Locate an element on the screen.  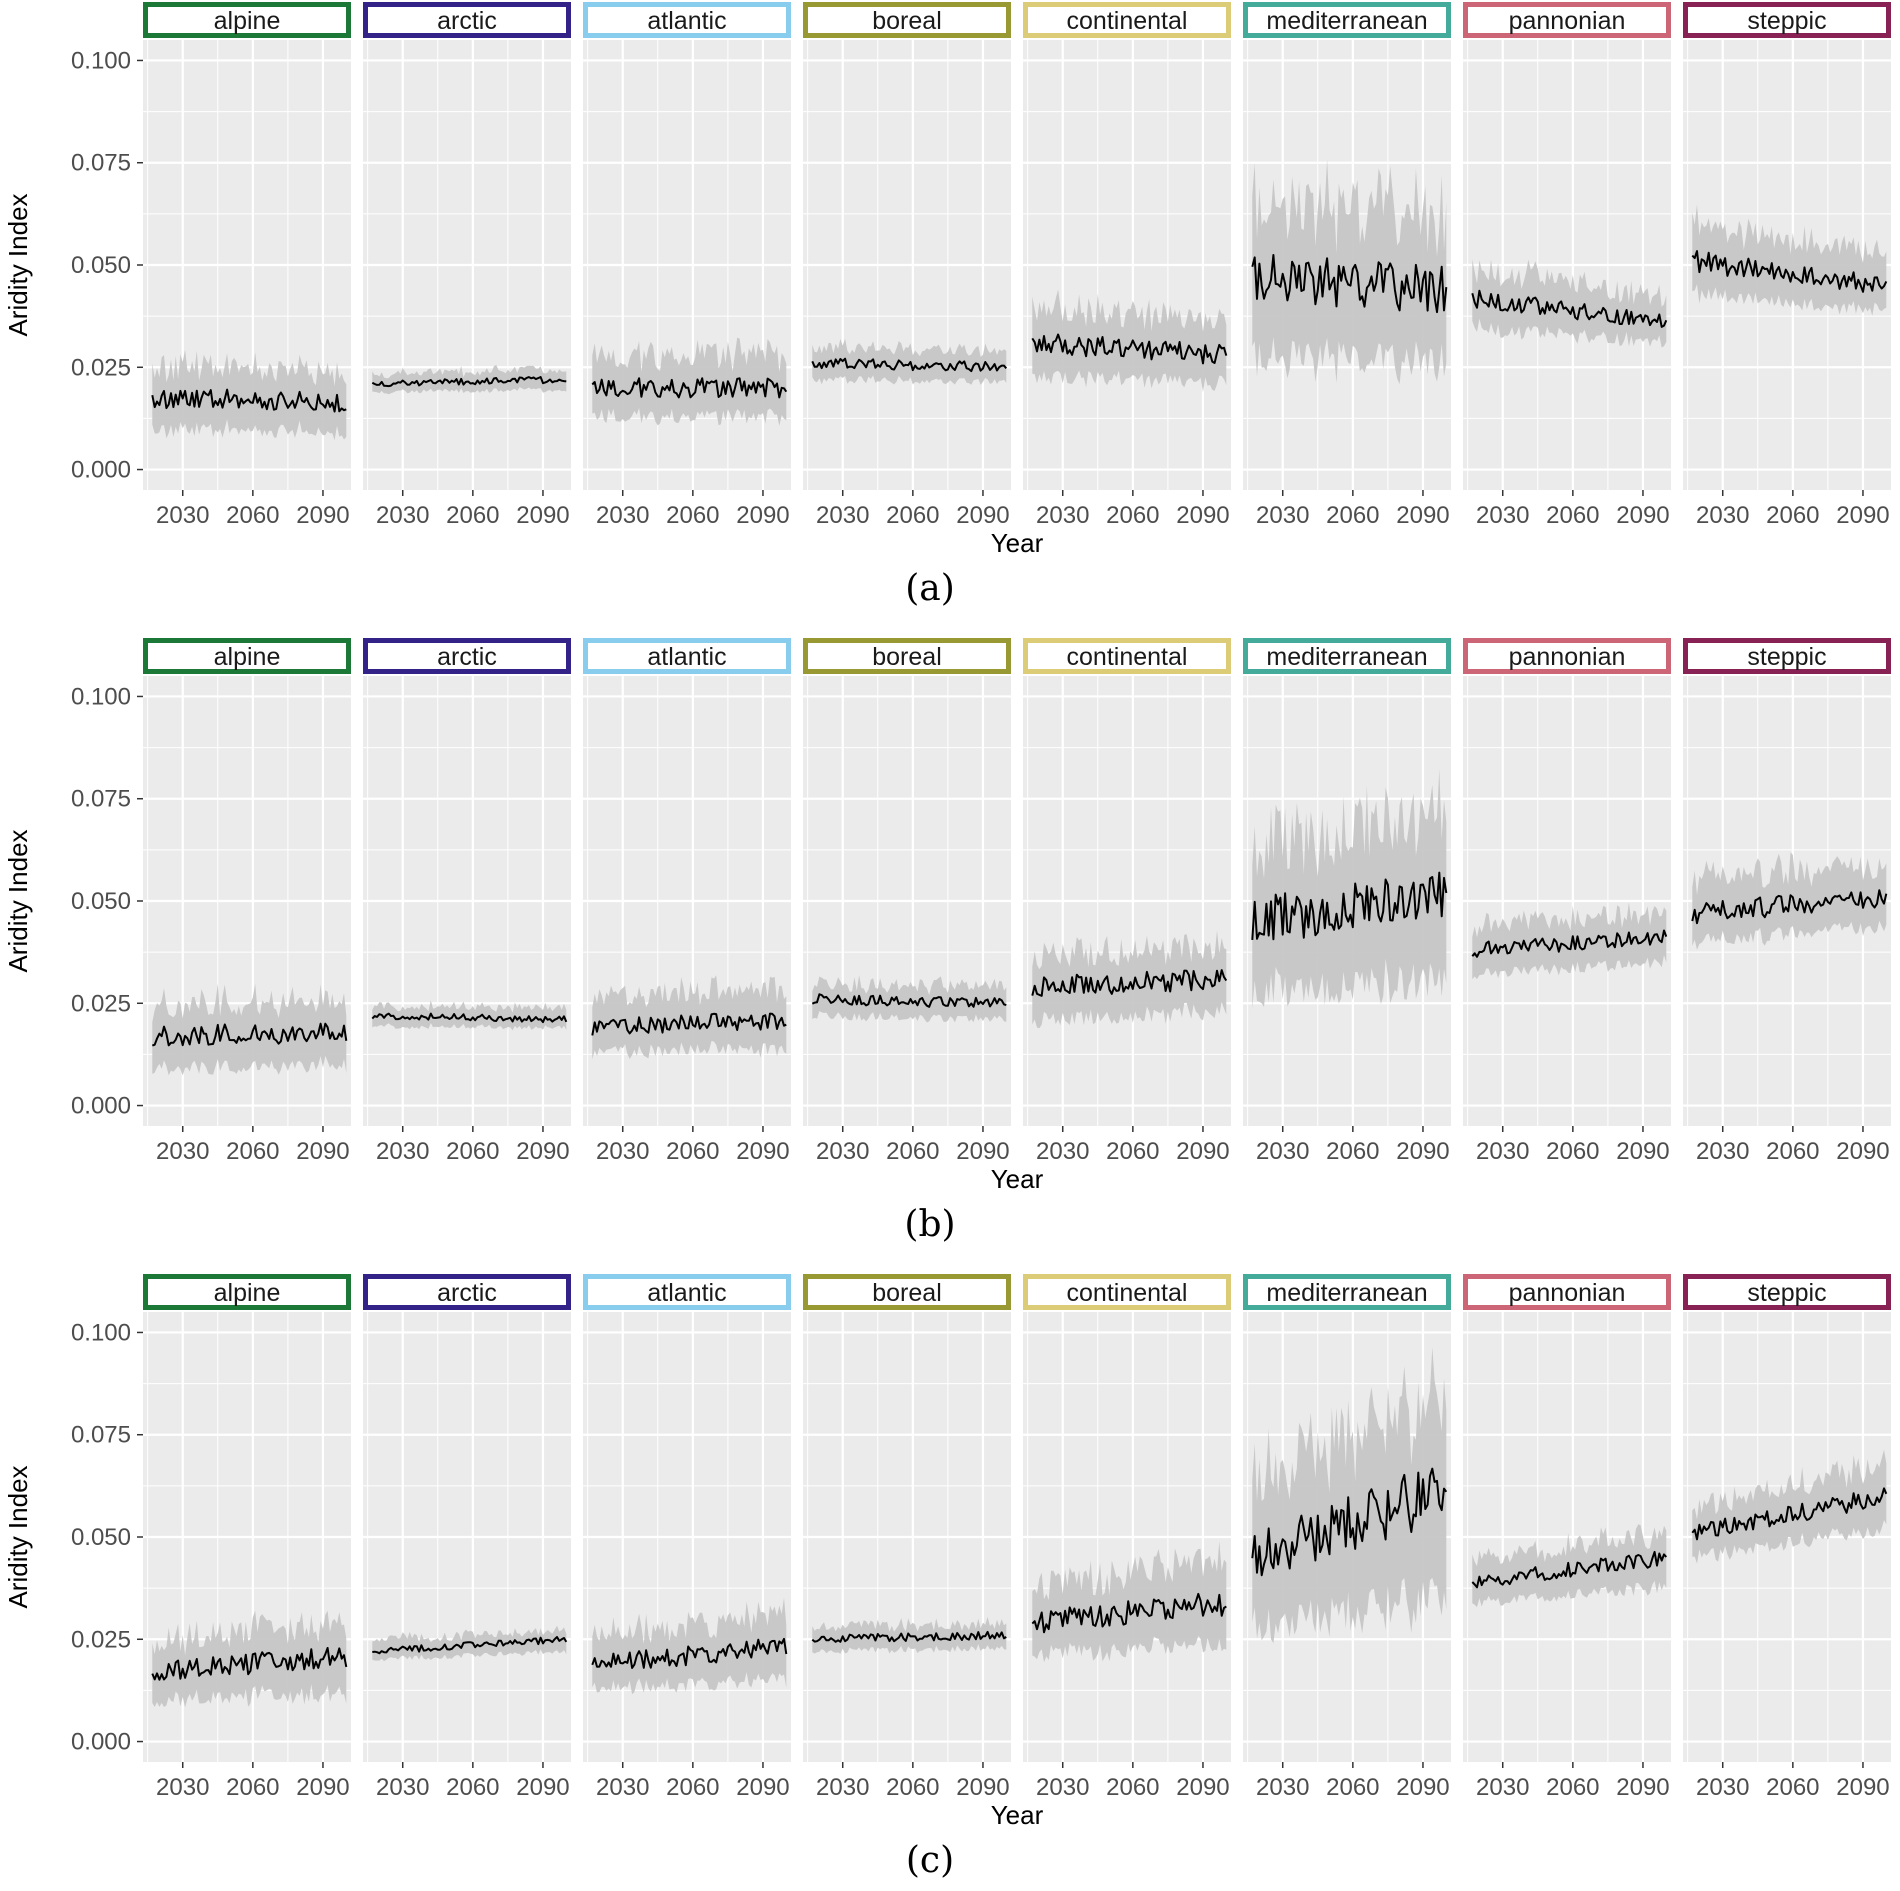
facet-panel-atlantic: atlantic 2030 2060 2090 is located at coordinates (687, 901).